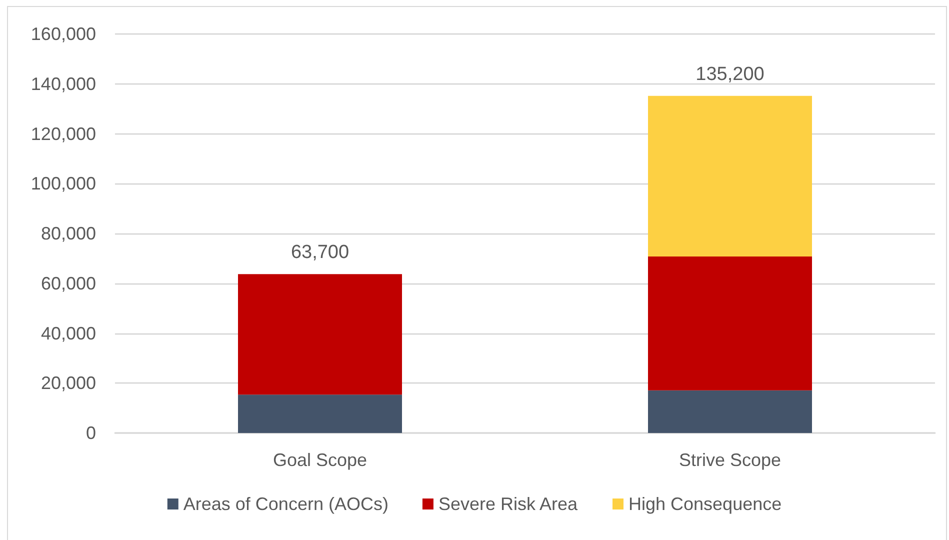 This screenshot has height=540, width=949. What do you see at coordinates (730, 74) in the screenshot?
I see `total-label: 135,200` at bounding box center [730, 74].